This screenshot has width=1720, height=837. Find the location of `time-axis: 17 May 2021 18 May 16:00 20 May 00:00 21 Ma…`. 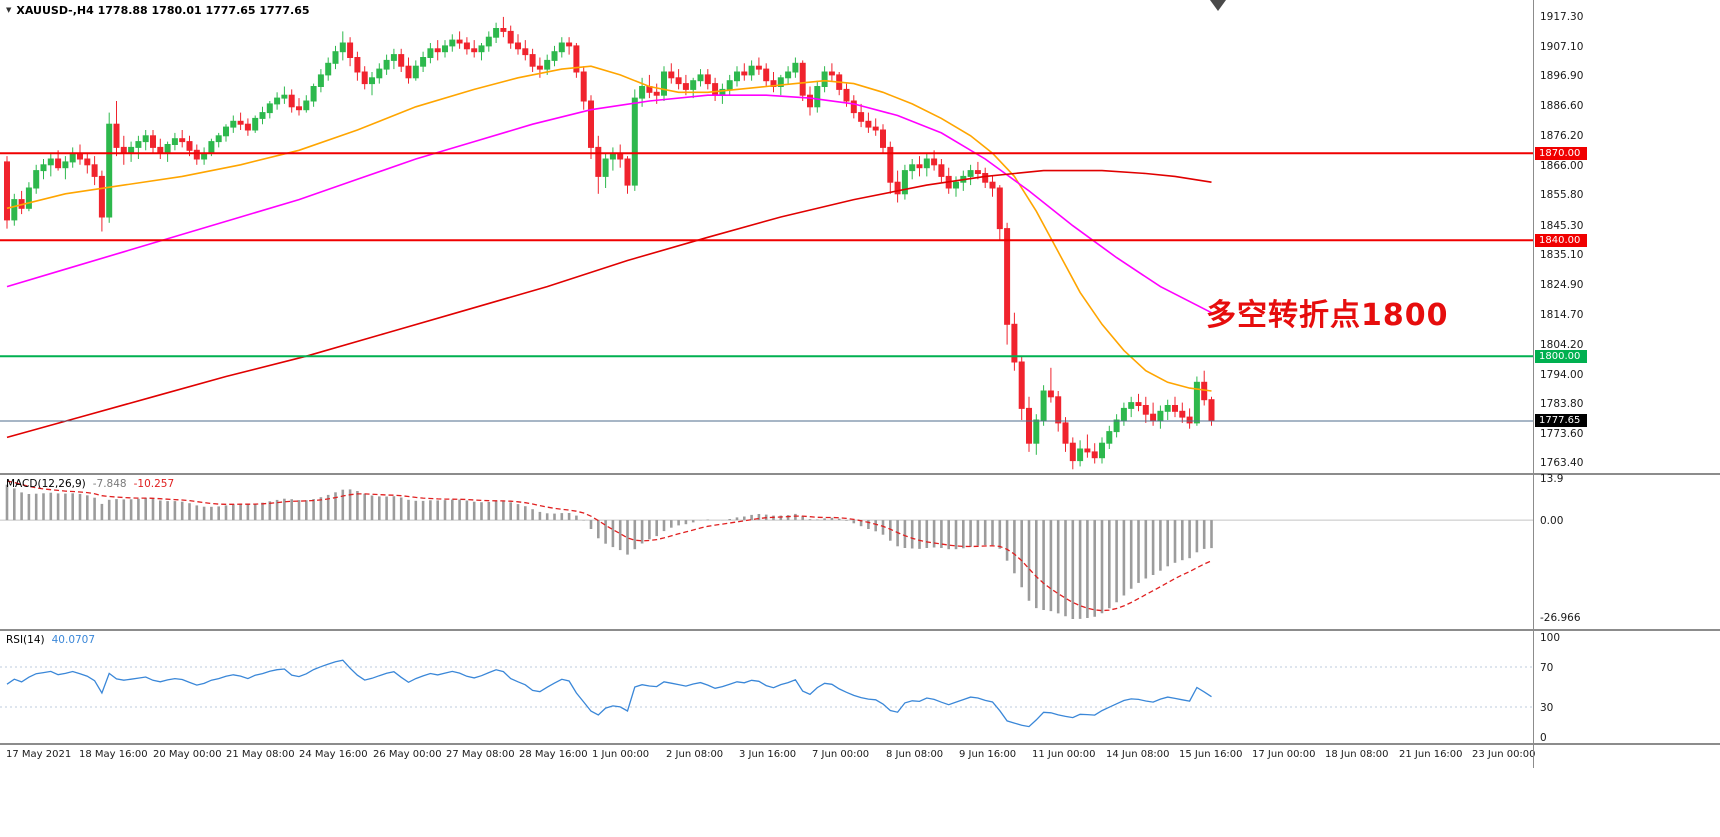

time-axis: 17 May 2021 18 May 16:00 20 May 00:00 21 Ma… is located at coordinates (768, 756).